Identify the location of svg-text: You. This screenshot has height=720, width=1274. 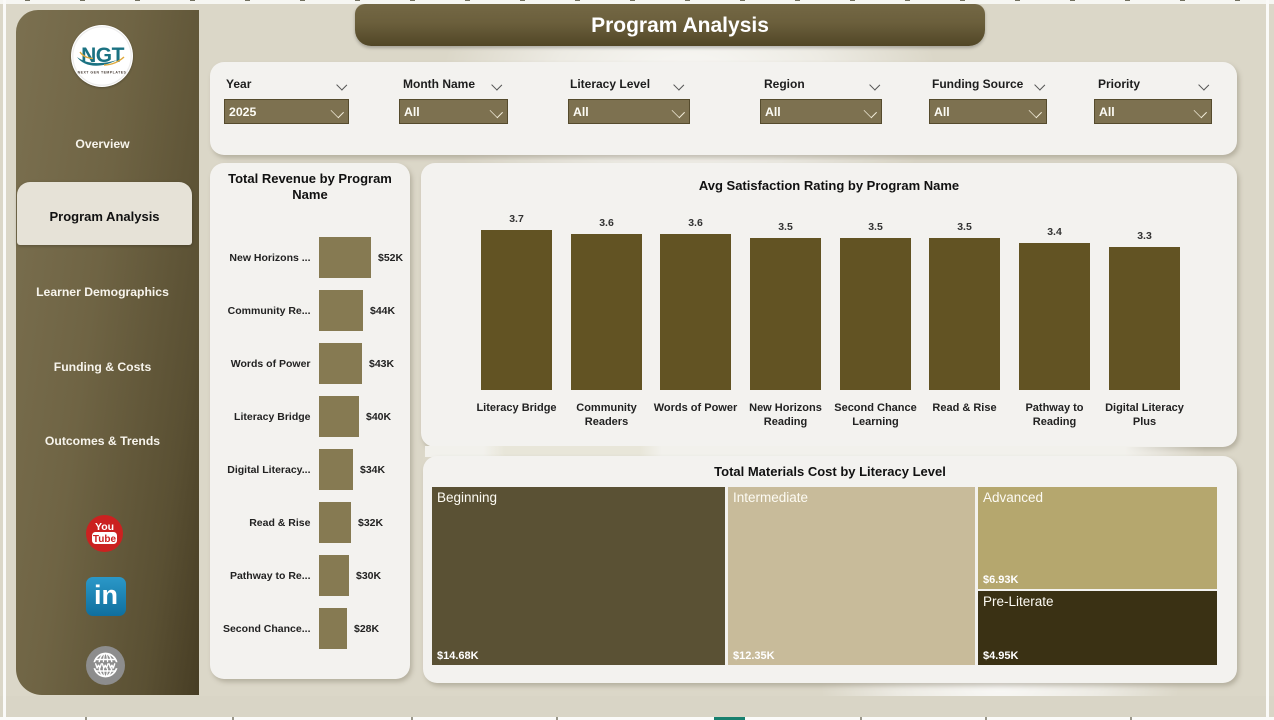
(104, 527).